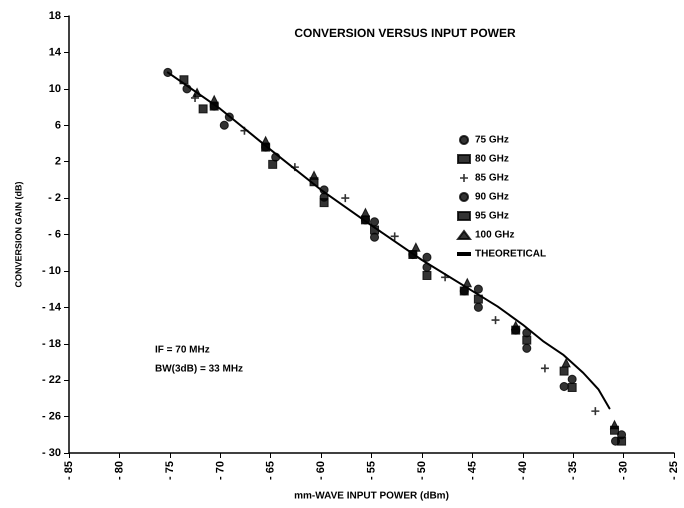 Image resolution: width=684 pixels, height=508 pixels. I want to click on legend-label: 75 GHz, so click(492, 140).